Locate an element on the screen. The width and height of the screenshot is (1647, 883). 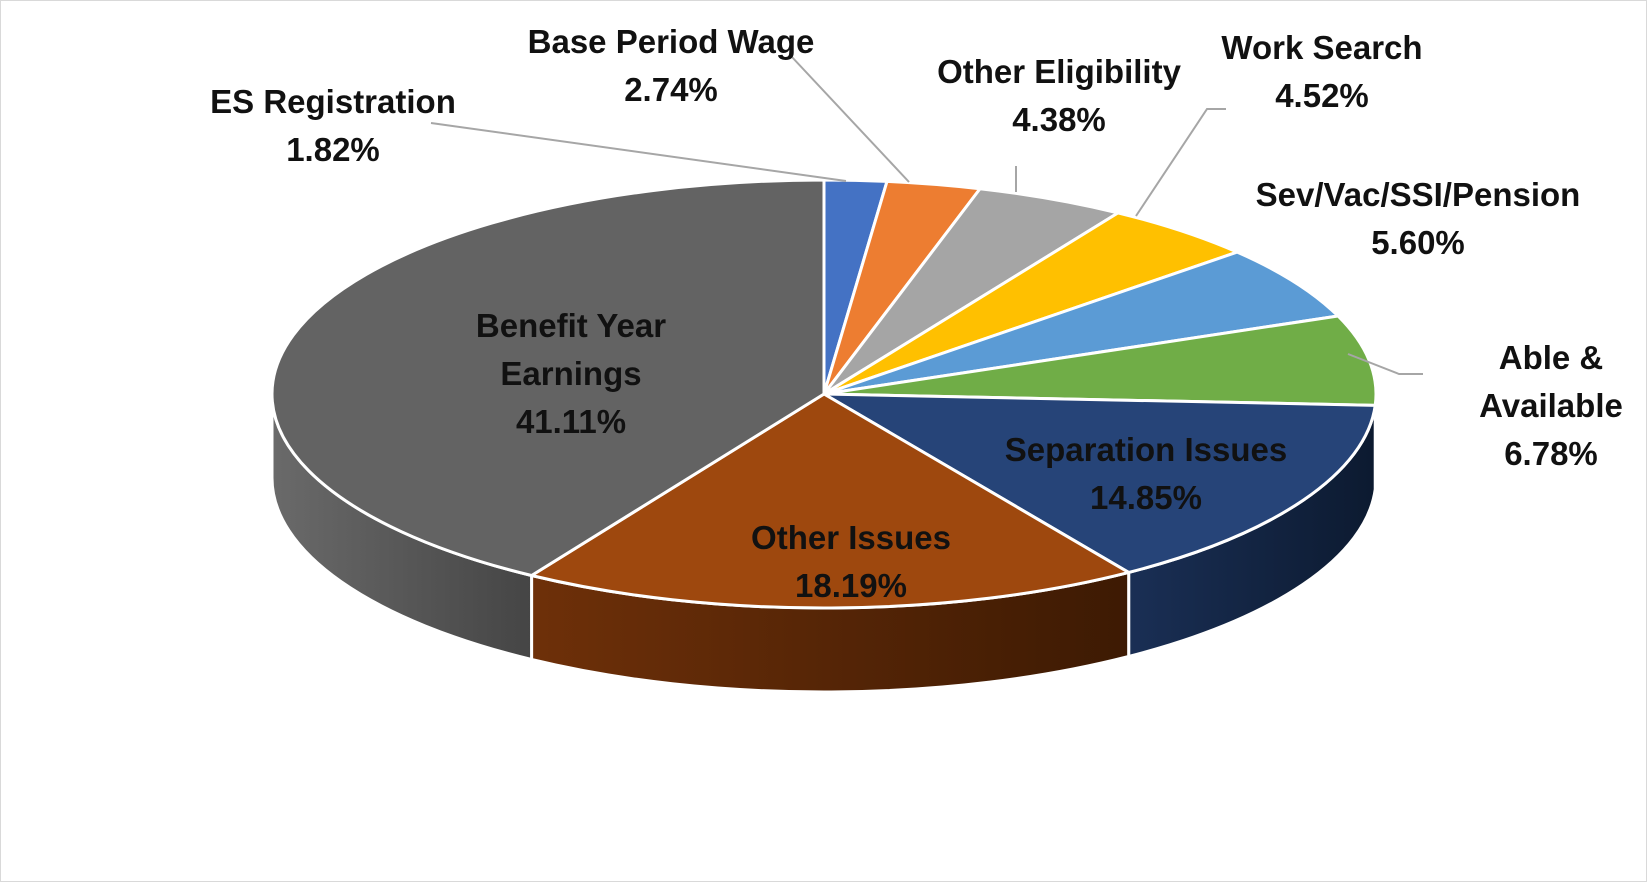
label-base-period-wage-line-2: 2.74% is located at coordinates (671, 89).